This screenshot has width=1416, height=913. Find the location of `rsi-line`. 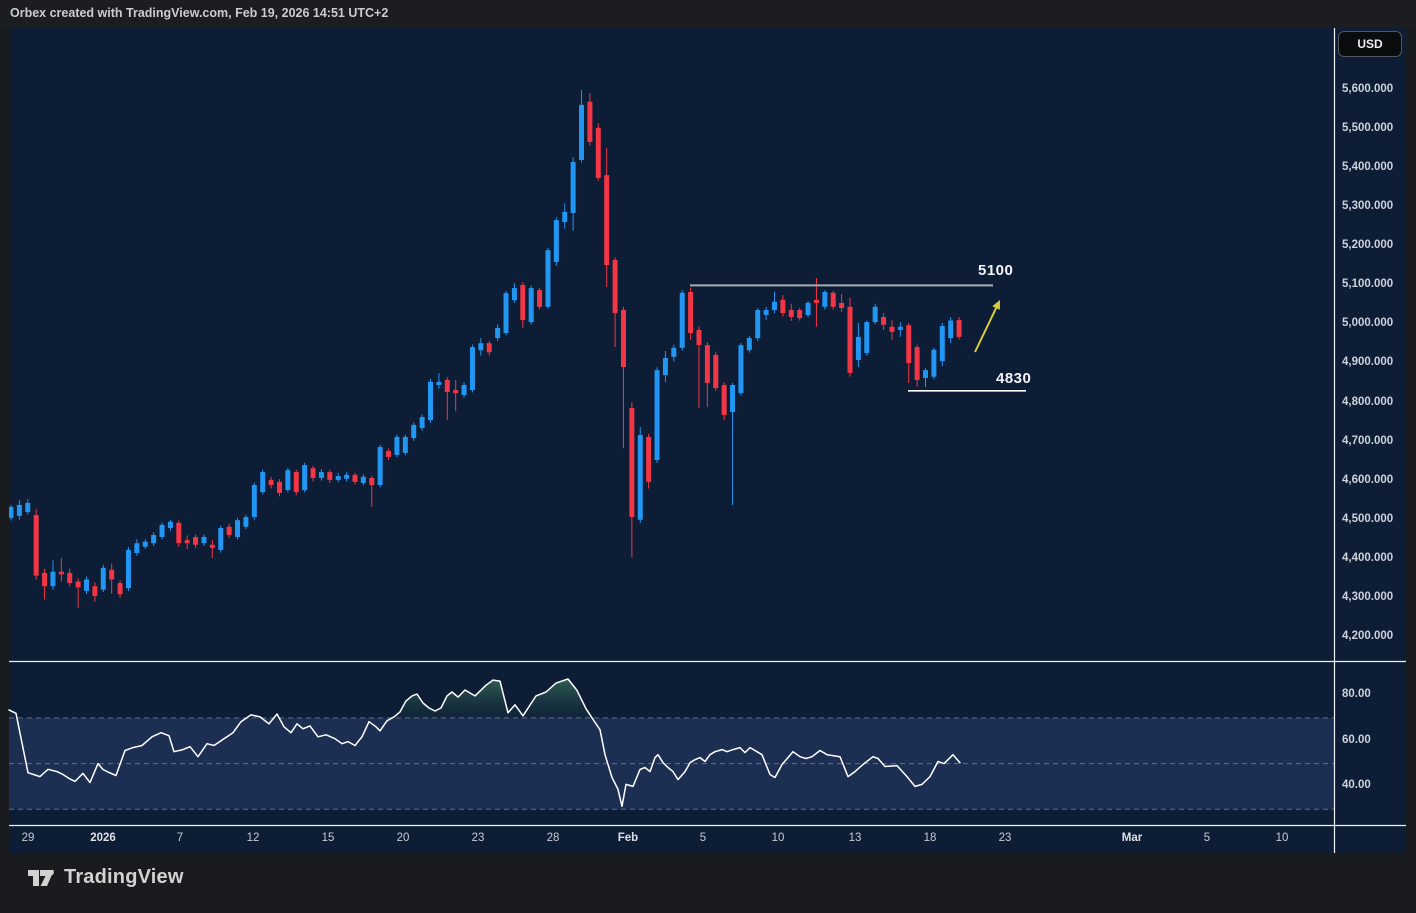

rsi-line is located at coordinates (484, 743).